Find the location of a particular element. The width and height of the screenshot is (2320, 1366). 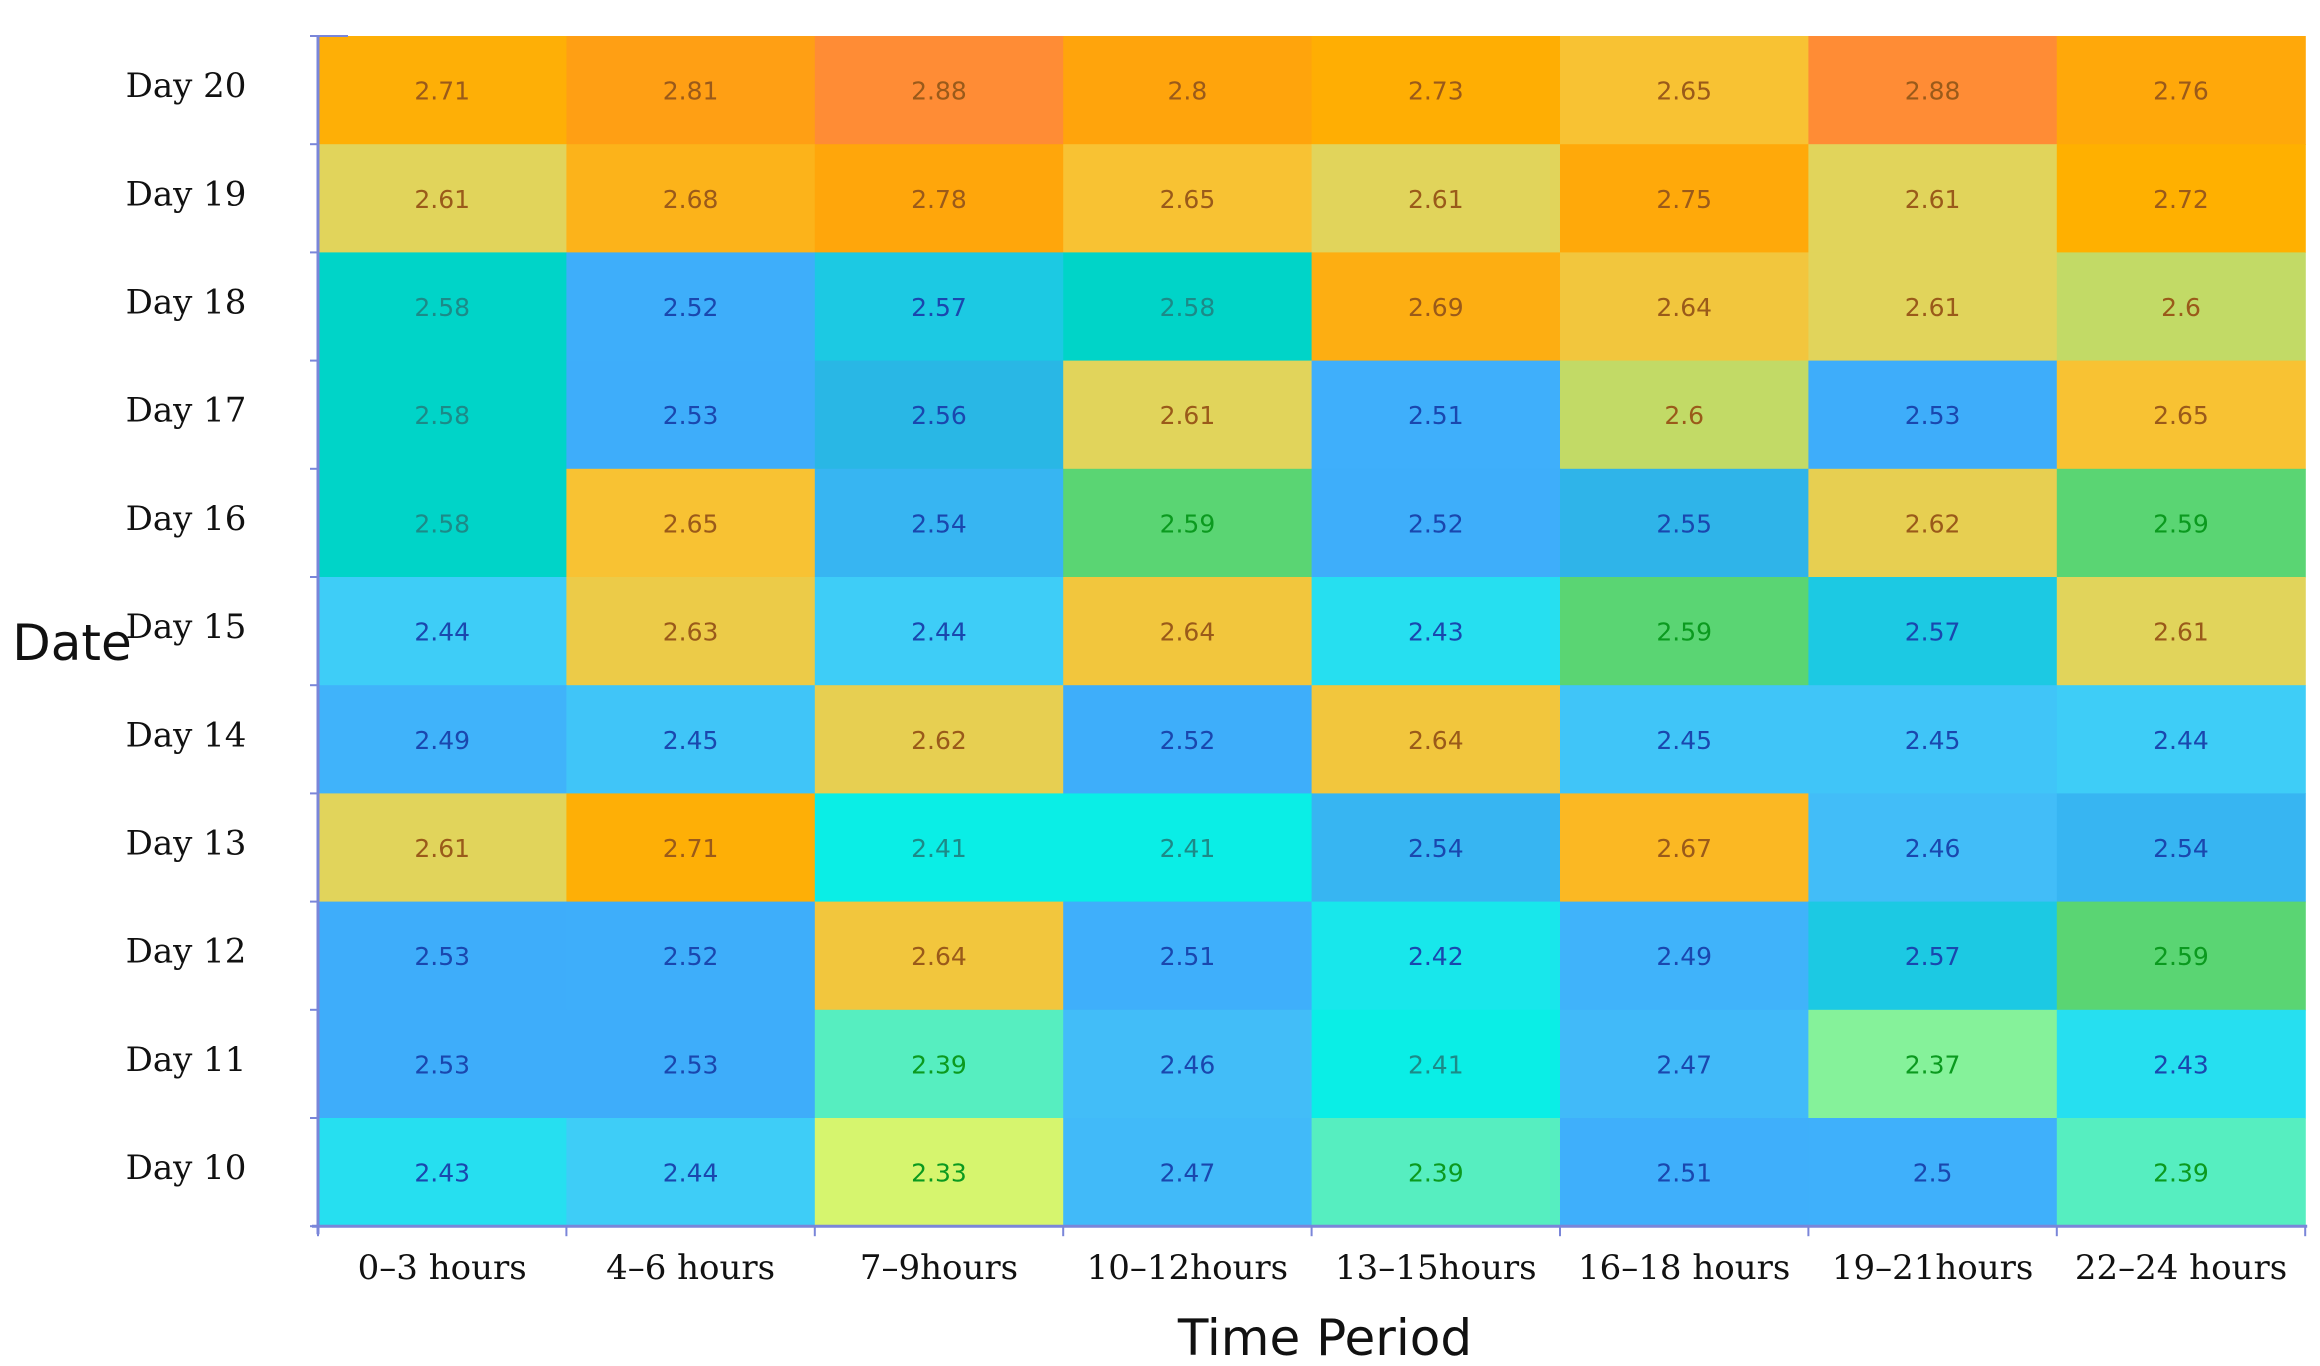

cell-value-label: 2.58 is located at coordinates (442, 523).